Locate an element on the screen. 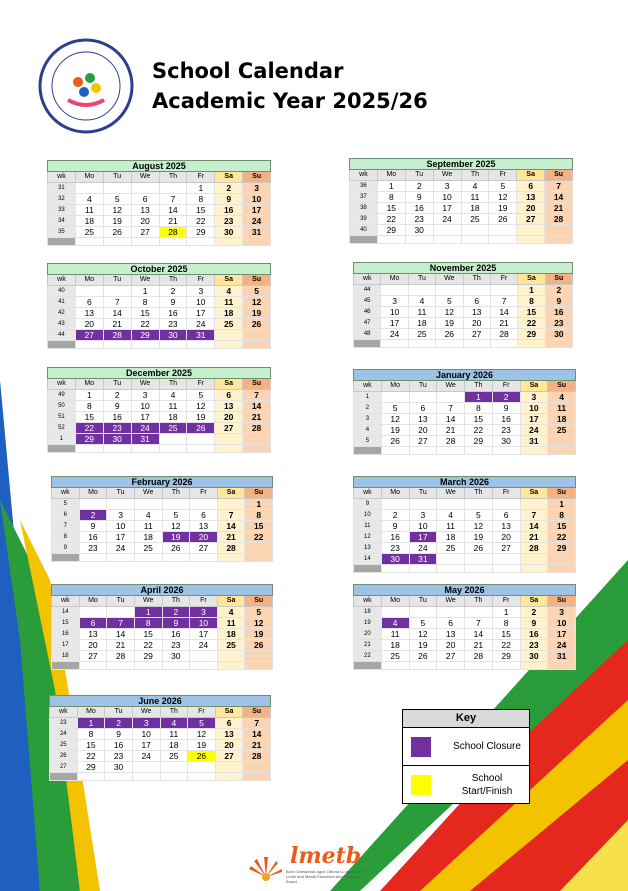  date-cell: 18 is located at coordinates (475, 208).